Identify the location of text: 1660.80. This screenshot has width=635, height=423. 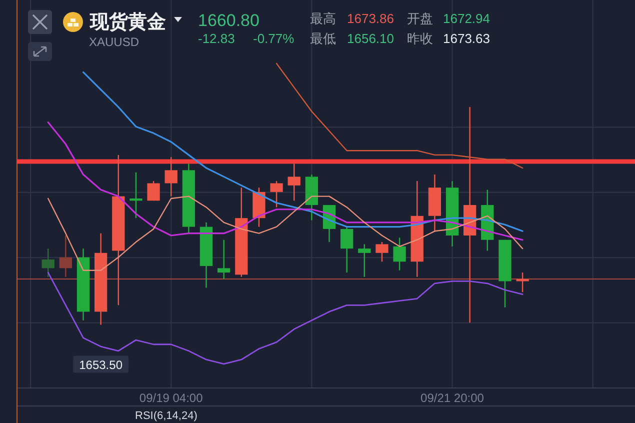
(229, 20).